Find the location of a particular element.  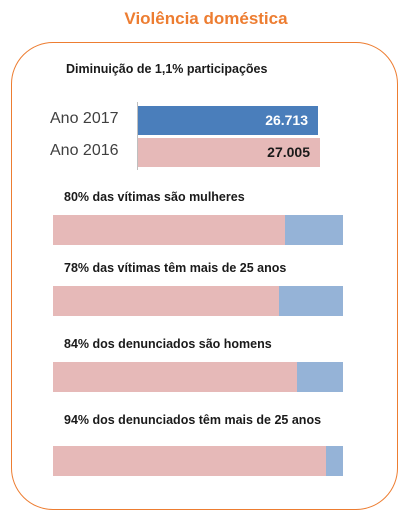

stat-bar-victims-over-25-primary-segment is located at coordinates (166, 301).